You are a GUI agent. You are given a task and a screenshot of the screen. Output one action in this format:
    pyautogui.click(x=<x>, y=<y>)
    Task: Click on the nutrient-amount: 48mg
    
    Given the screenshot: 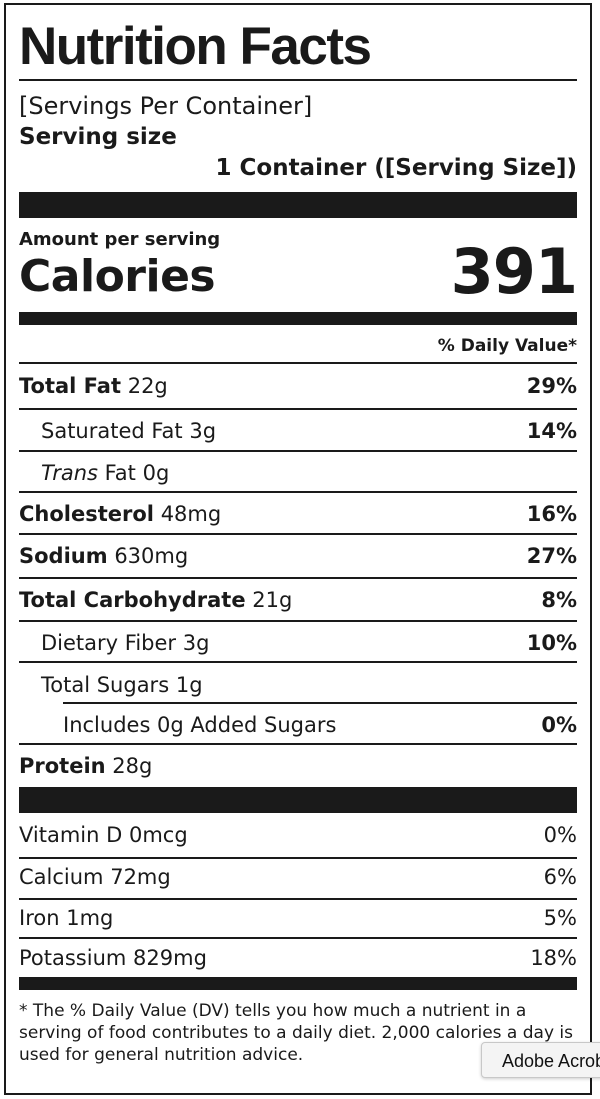 What is the action you would take?
    pyautogui.click(x=191, y=514)
    